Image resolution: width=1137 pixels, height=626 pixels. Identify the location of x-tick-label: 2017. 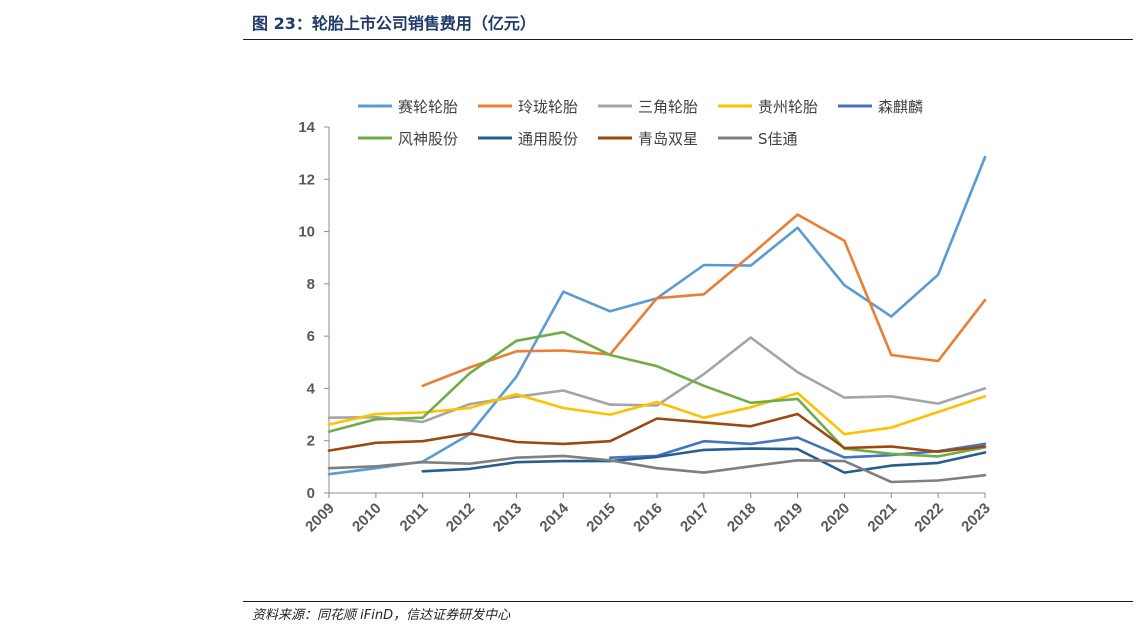
(695, 518).